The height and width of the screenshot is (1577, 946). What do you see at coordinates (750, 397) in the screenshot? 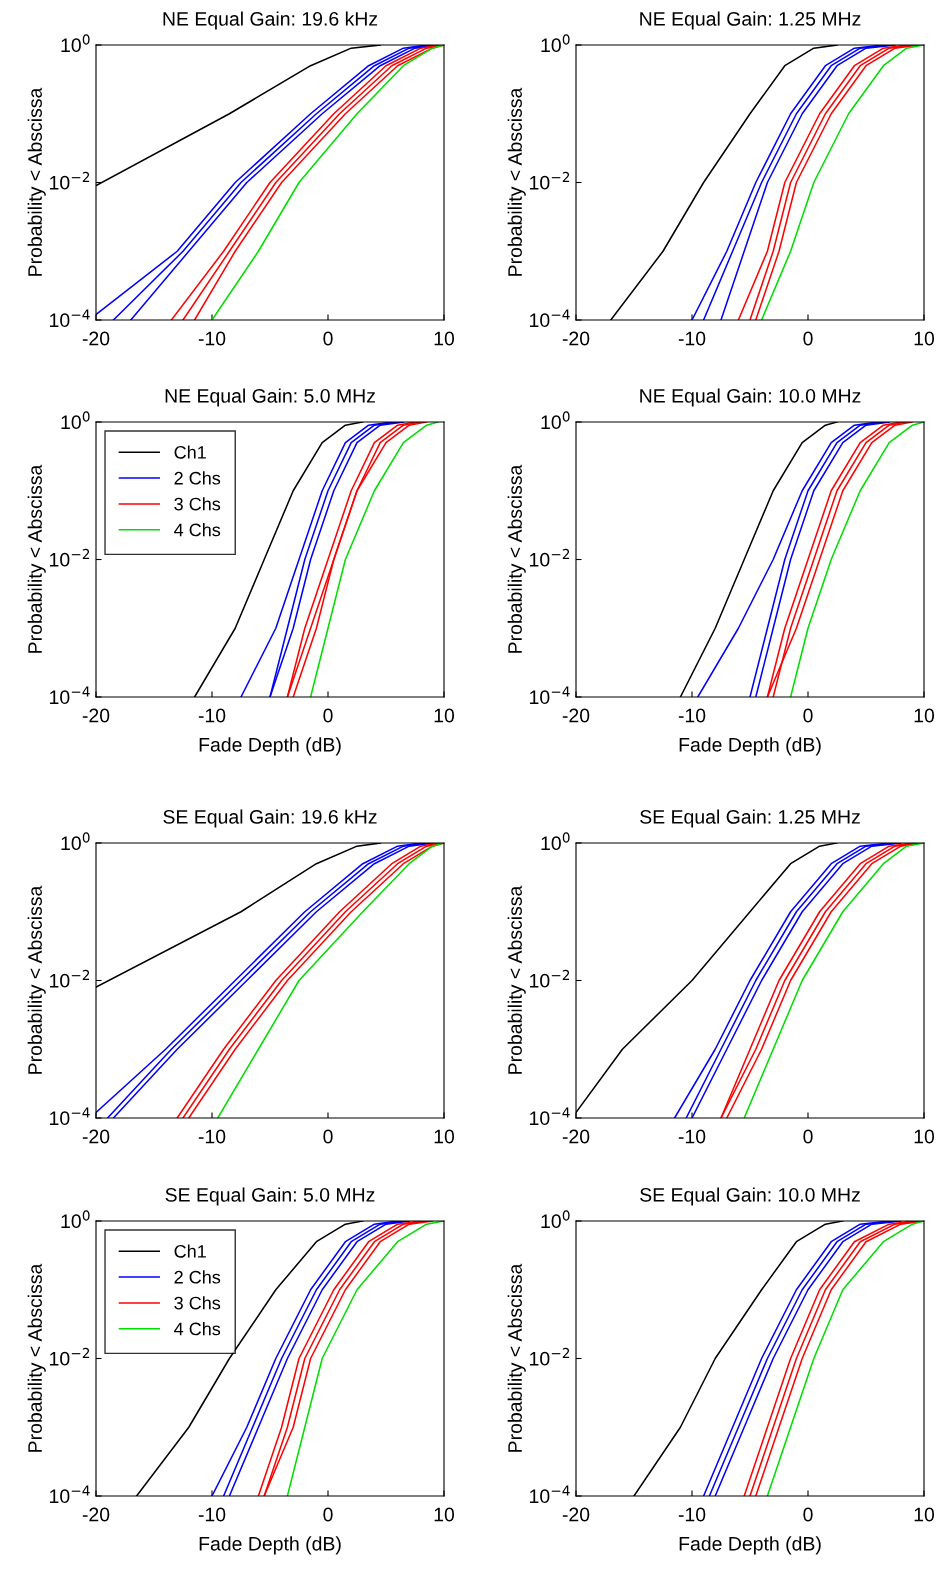
I see `chart-title: NE Equal Gain: 10.0 MHz` at bounding box center [750, 397].